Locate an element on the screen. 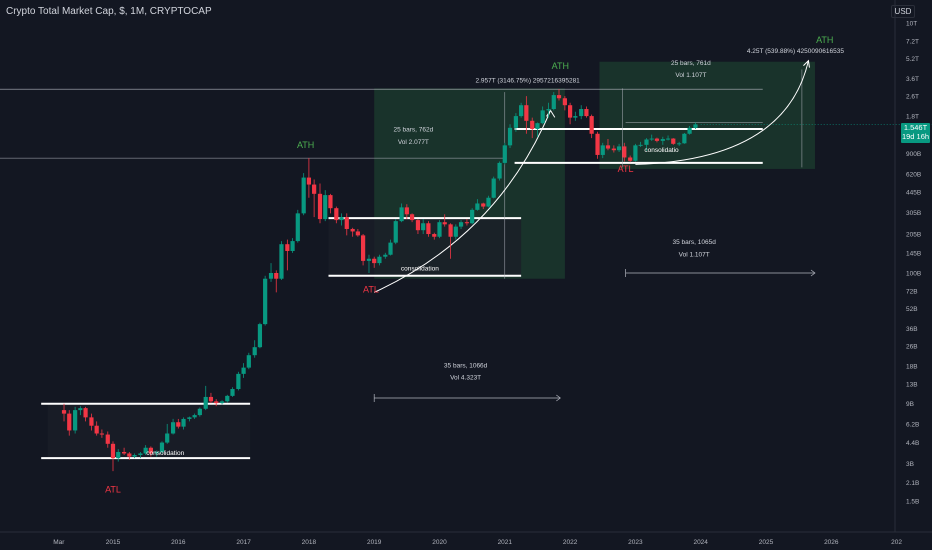 Image resolution: width=932 pixels, height=550 pixels. y-tick-label: 72B is located at coordinates (912, 291).